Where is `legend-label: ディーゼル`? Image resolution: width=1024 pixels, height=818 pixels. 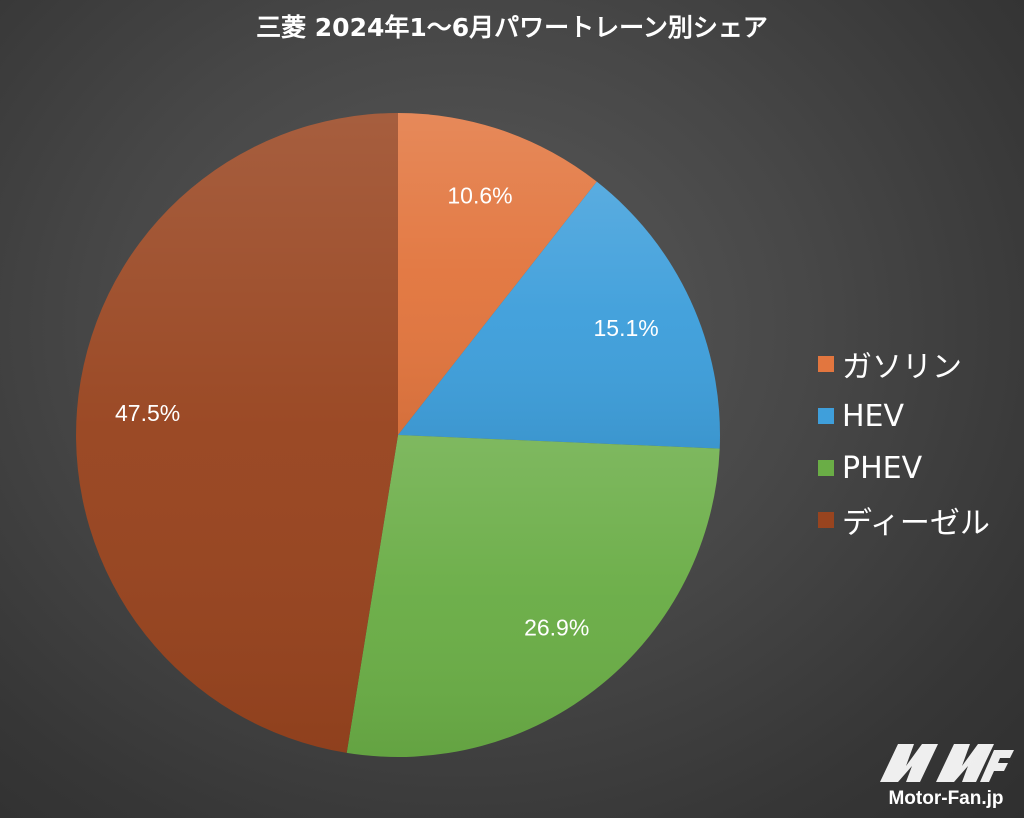 legend-label: ディーゼル is located at coordinates (916, 523).